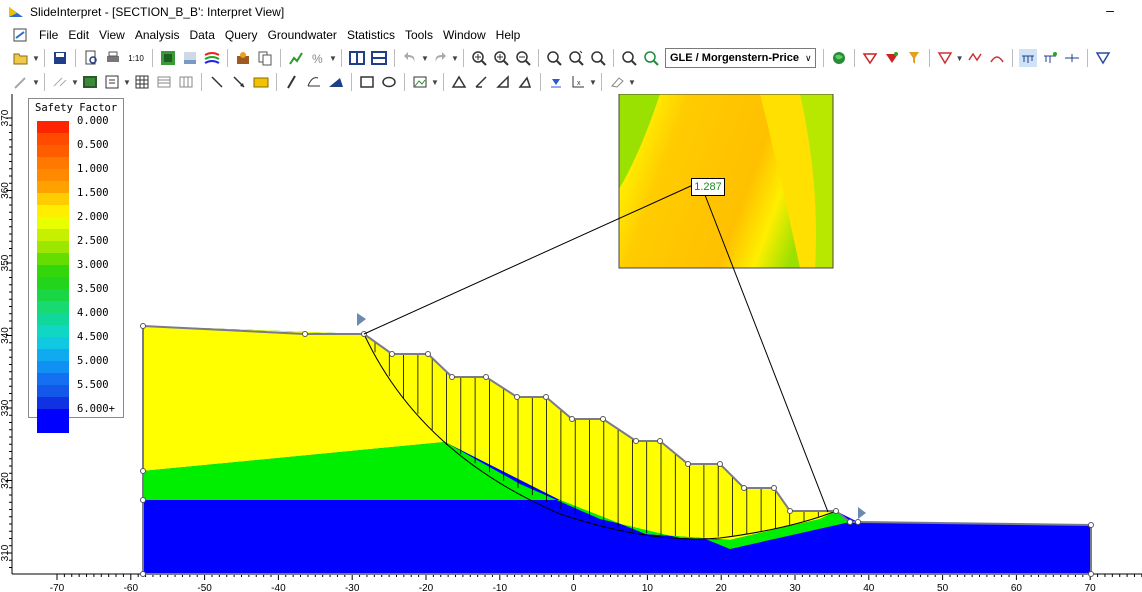 The height and width of the screenshot is (592, 1142). Describe the element at coordinates (296, 58) in the screenshot. I see `chart-icon` at that location.